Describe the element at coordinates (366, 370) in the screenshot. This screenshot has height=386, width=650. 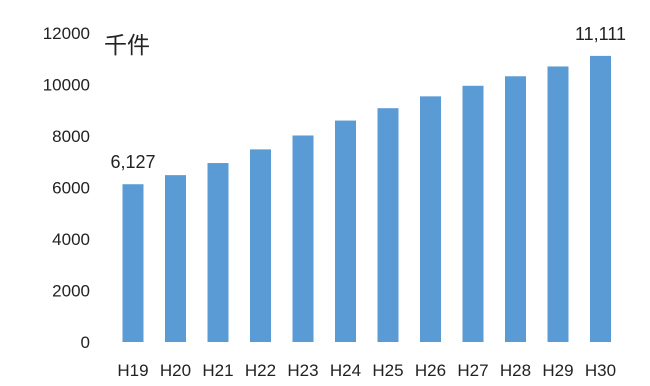
I see `x-axis: H19 H20 H21 H22 H23 H24 H25 H26 H27 H28 H29 H30` at that location.